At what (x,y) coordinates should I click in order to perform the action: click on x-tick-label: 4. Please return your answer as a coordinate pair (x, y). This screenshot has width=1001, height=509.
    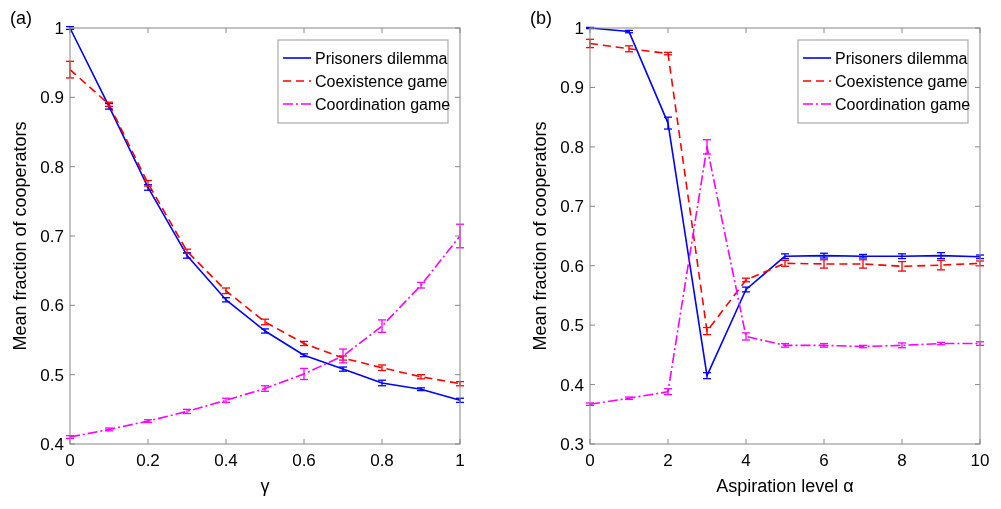
    Looking at the image, I should click on (746, 460).